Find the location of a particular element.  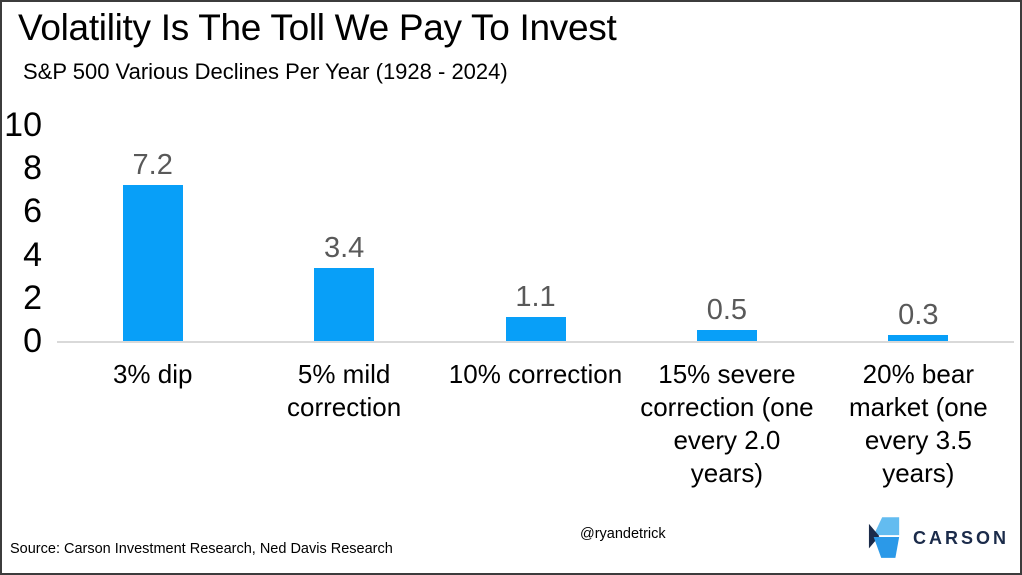

author-handle: @ryandetrick is located at coordinates (623, 534).